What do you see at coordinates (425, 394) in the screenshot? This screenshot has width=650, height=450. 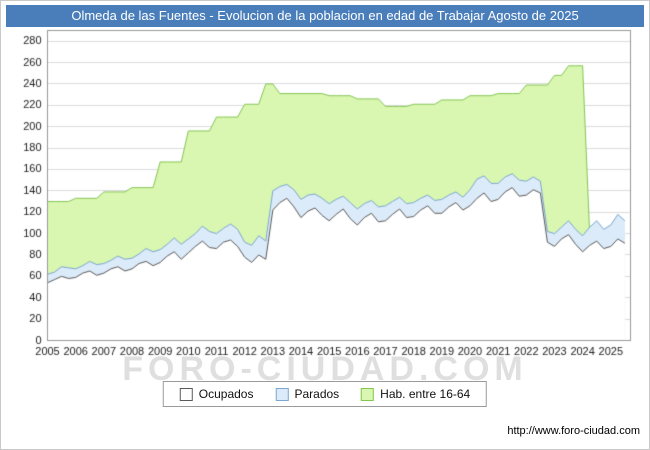 I see `legend-label-hab-16-64: Hab. entre 16-64` at bounding box center [425, 394].